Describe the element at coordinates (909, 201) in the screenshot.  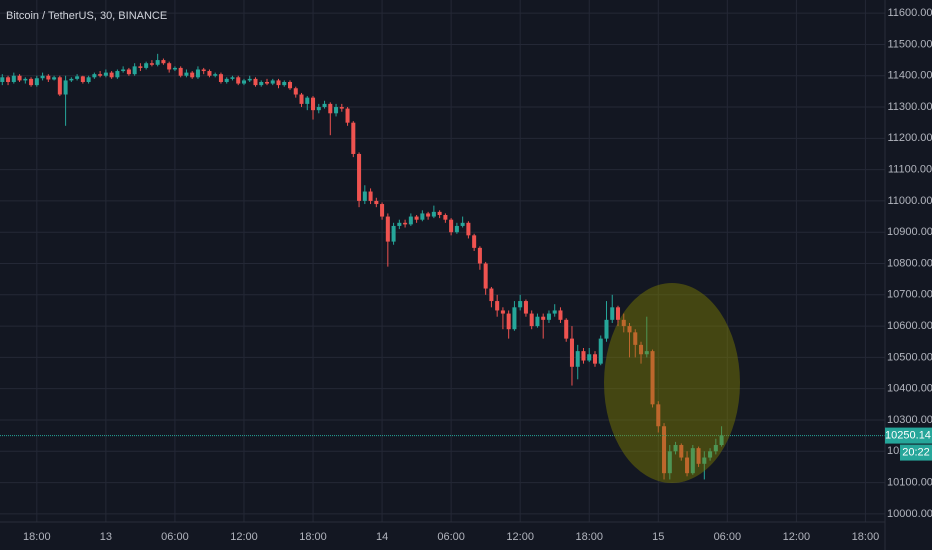
I see `y-tick-label: 11000.00` at that location.